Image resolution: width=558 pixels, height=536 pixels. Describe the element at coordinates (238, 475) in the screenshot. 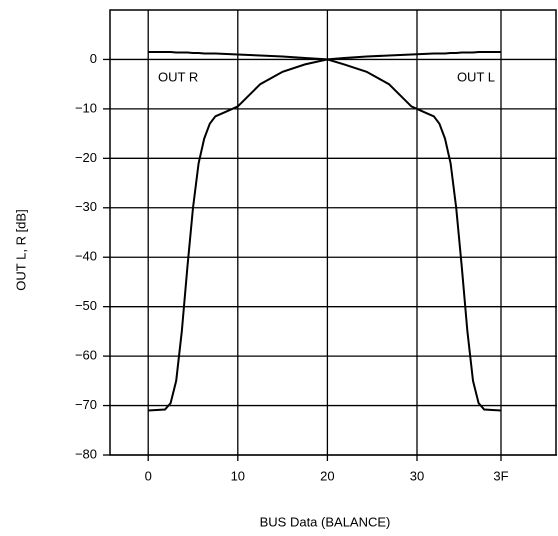

I see `x-tick-label: 10` at that location.